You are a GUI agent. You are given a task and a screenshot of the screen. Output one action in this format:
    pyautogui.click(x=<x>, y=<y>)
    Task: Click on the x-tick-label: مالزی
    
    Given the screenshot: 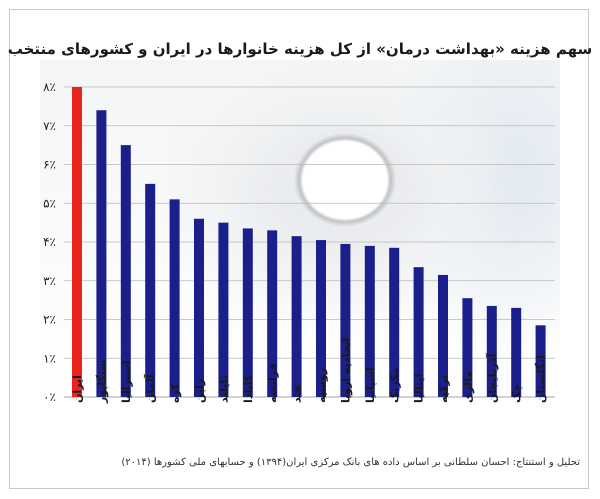 What is the action you would take?
    pyautogui.click(x=467, y=387)
    